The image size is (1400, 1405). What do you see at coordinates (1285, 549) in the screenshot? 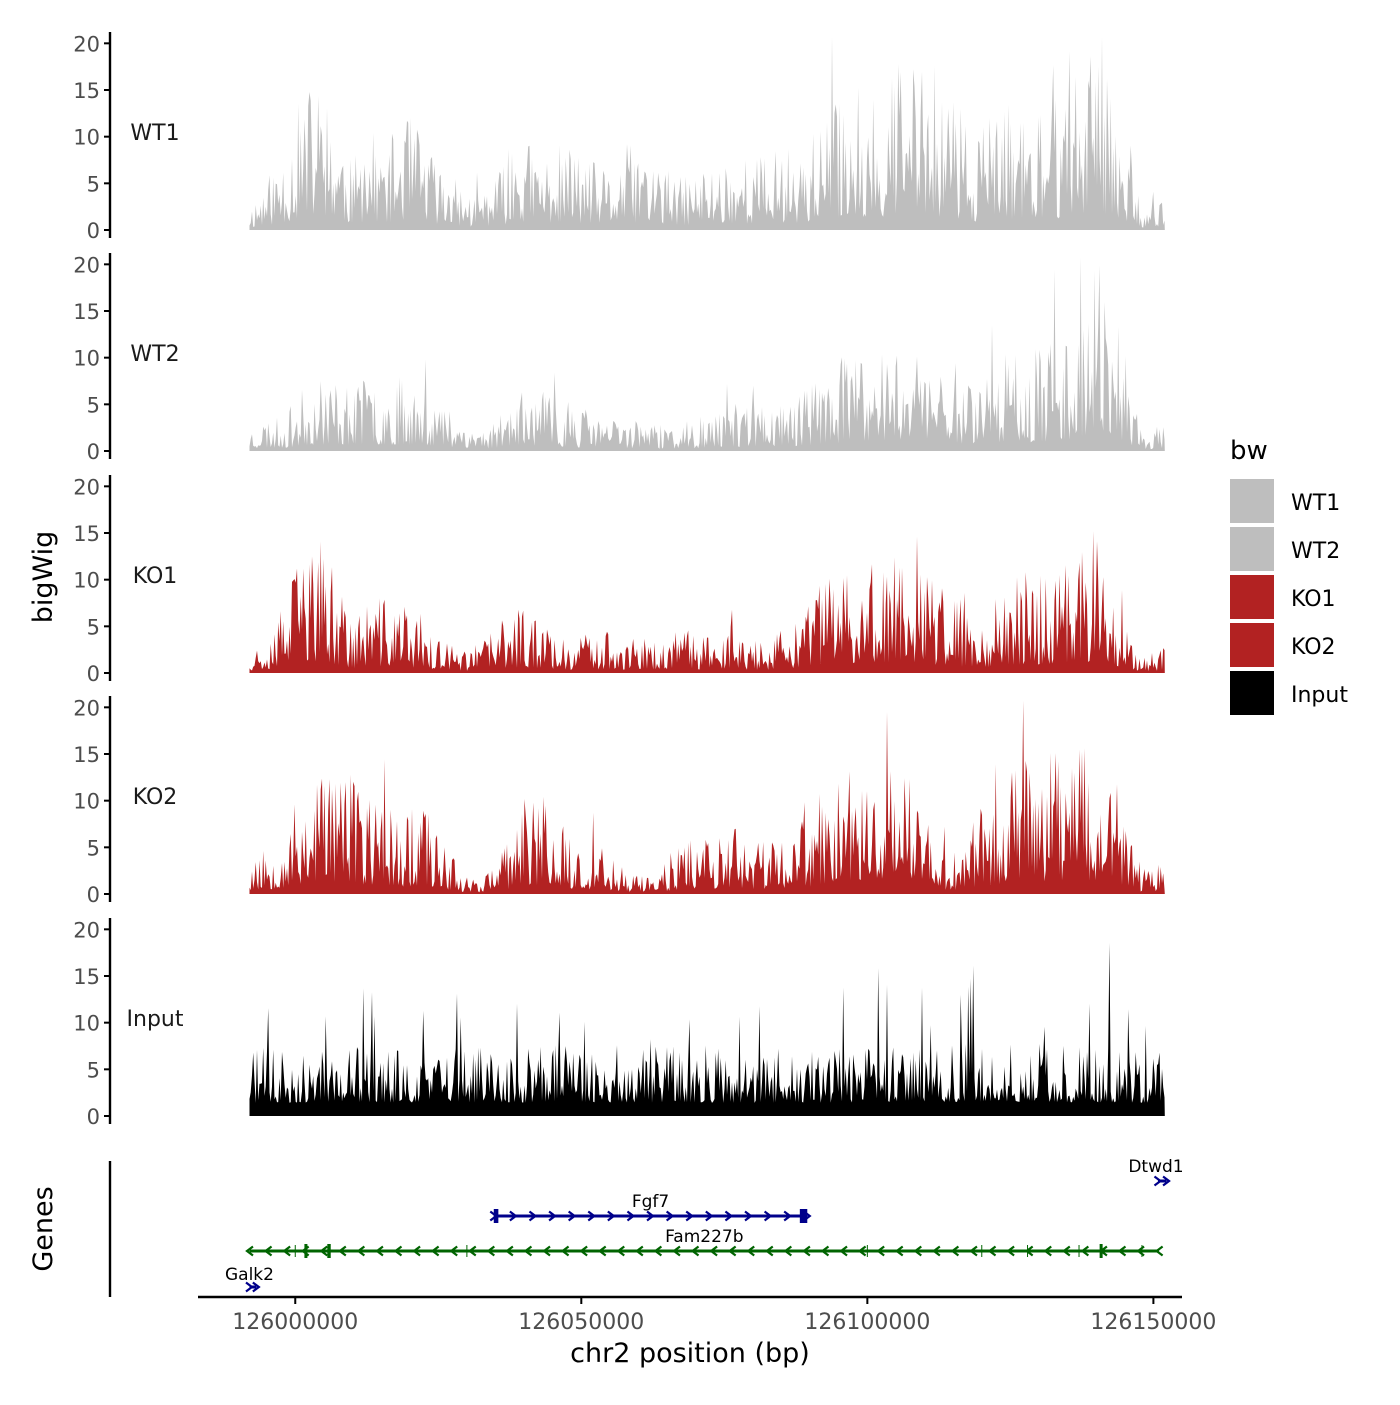
I see `legend-entry-wt2: WT2` at bounding box center [1285, 549].